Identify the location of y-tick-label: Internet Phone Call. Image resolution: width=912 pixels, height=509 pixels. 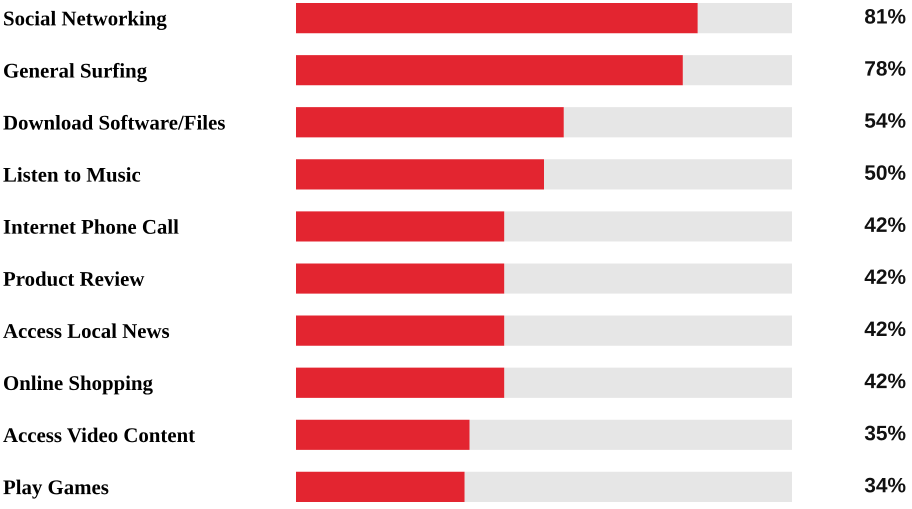
(91, 226).